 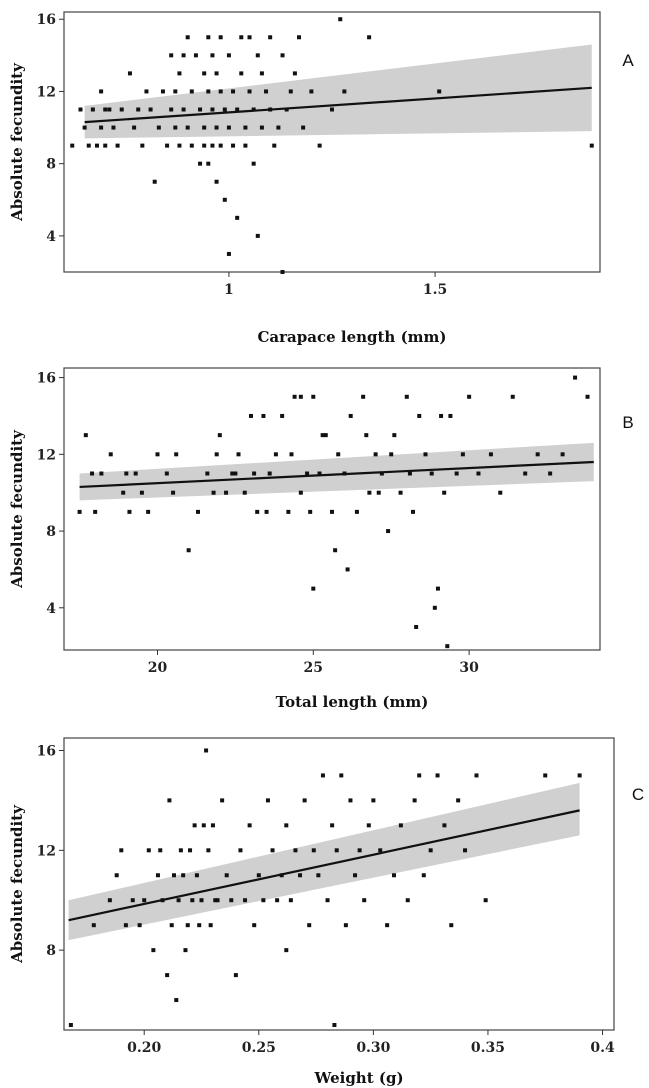 What do you see at coordinates (17, 142) in the screenshot?
I see `y-axis-title: Absolute fecundity` at bounding box center [17, 142].